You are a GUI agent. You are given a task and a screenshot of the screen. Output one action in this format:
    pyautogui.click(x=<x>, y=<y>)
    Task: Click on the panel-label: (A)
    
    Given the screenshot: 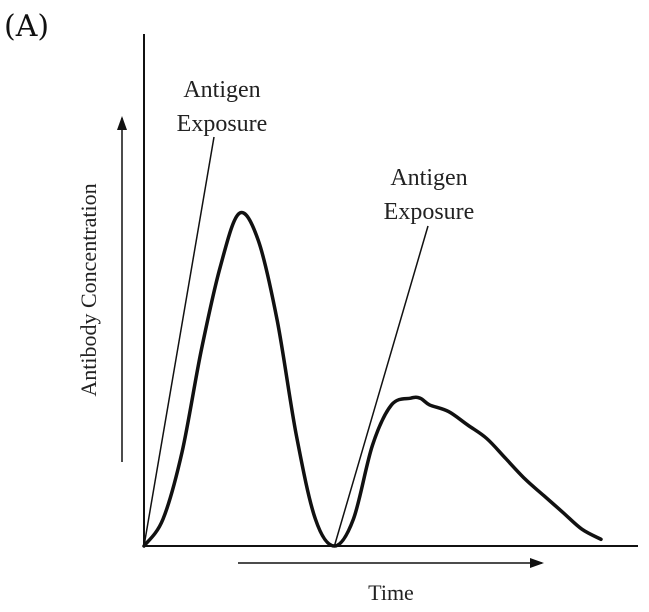 What is the action you would take?
    pyautogui.click(x=26, y=26)
    